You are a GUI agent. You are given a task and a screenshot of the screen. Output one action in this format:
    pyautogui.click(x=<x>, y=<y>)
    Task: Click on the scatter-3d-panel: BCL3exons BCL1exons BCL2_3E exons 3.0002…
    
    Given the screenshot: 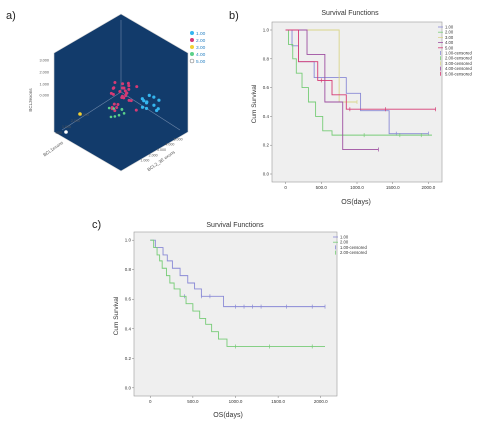 What is the action you would take?
    pyautogui.click(x=117, y=92)
    